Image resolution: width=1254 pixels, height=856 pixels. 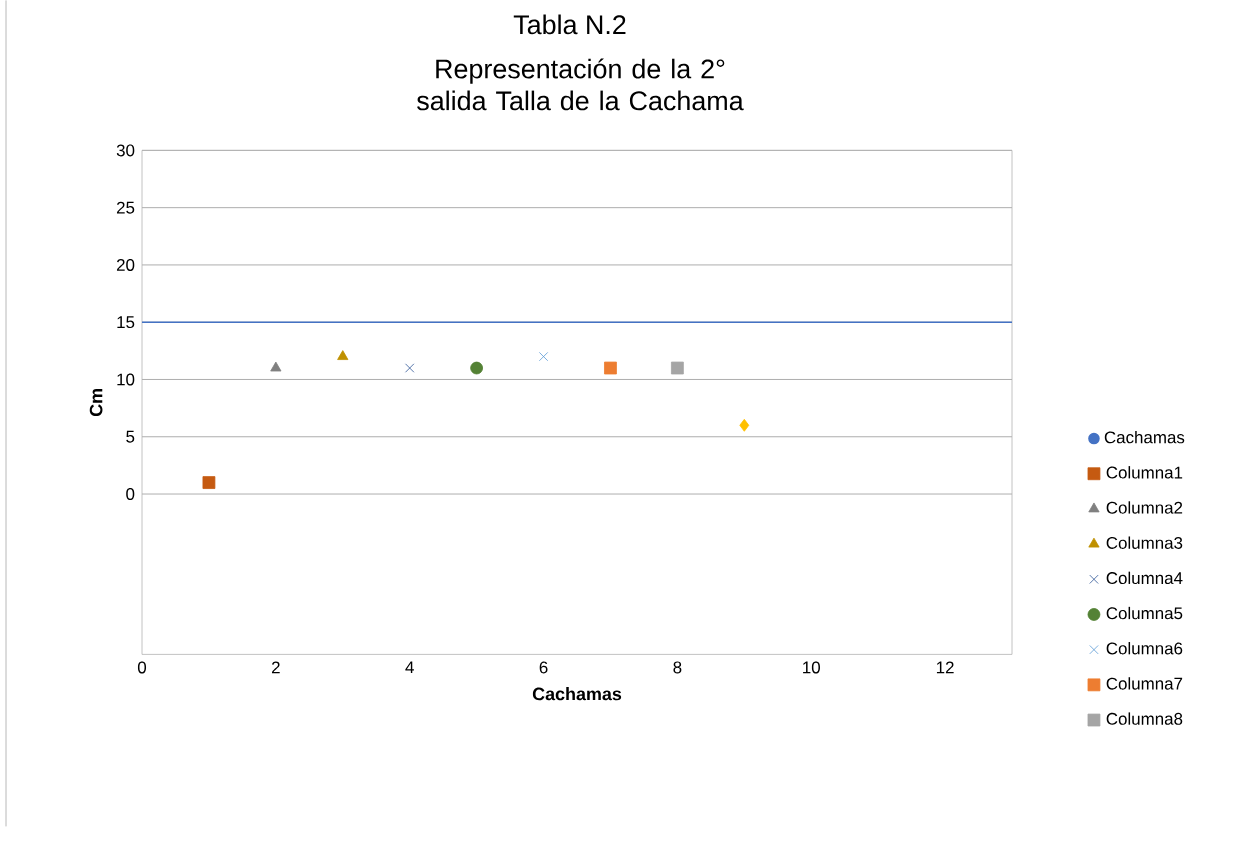 What do you see at coordinates (126, 322) in the screenshot?
I see `y-tick-label: 15` at bounding box center [126, 322].